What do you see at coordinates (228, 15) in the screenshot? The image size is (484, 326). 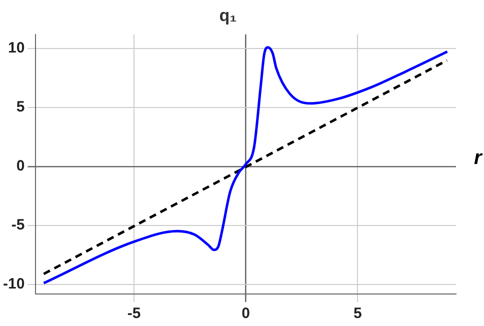 I see `chart-title: q₁` at bounding box center [228, 15].